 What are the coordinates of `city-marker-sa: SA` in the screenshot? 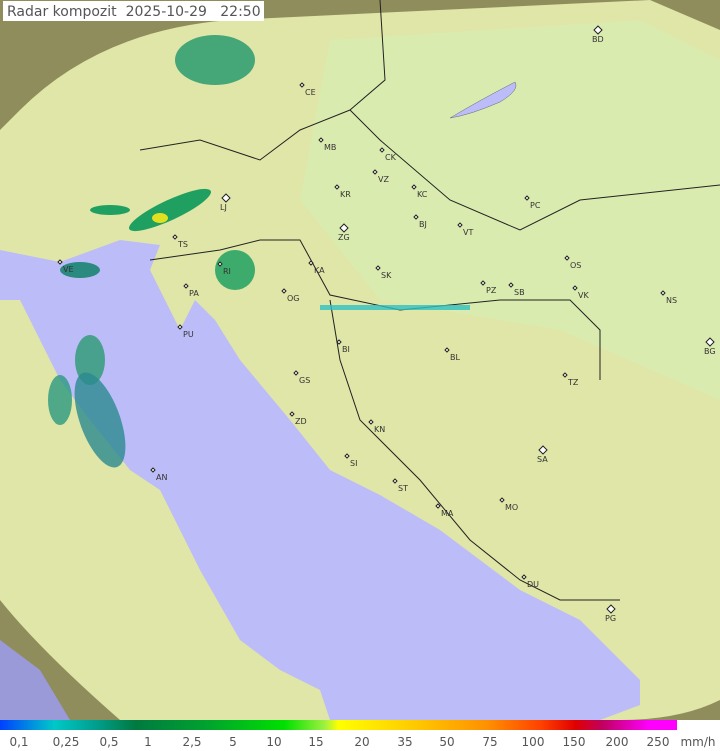 It's located at (542, 454).